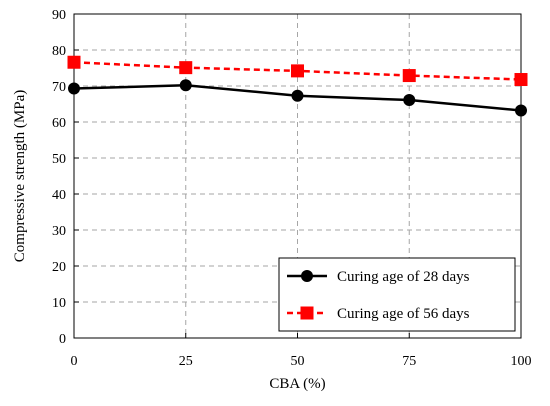 The height and width of the screenshot is (406, 550). I want to click on y-tick-label: 80, so click(59, 51).